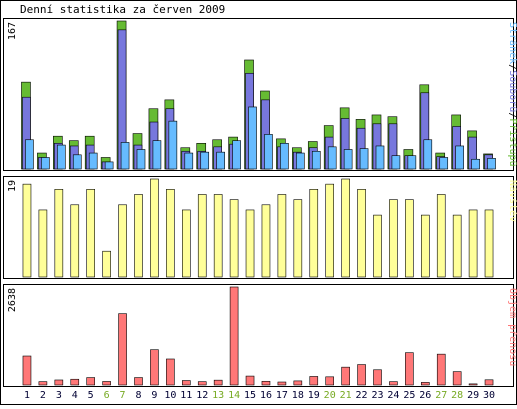 The width and height of the screenshot is (517, 409). Describe the element at coordinates (473, 395) in the screenshot. I see `x-tick-label-29: 29` at that location.